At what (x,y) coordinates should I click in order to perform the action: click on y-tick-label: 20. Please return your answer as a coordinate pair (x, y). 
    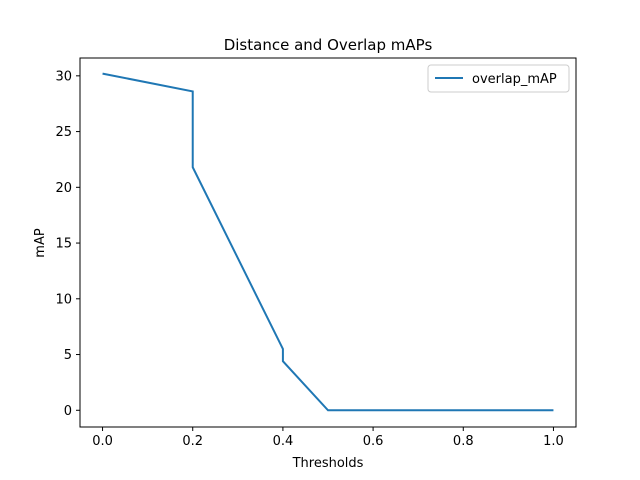
    Looking at the image, I should click on (63, 188).